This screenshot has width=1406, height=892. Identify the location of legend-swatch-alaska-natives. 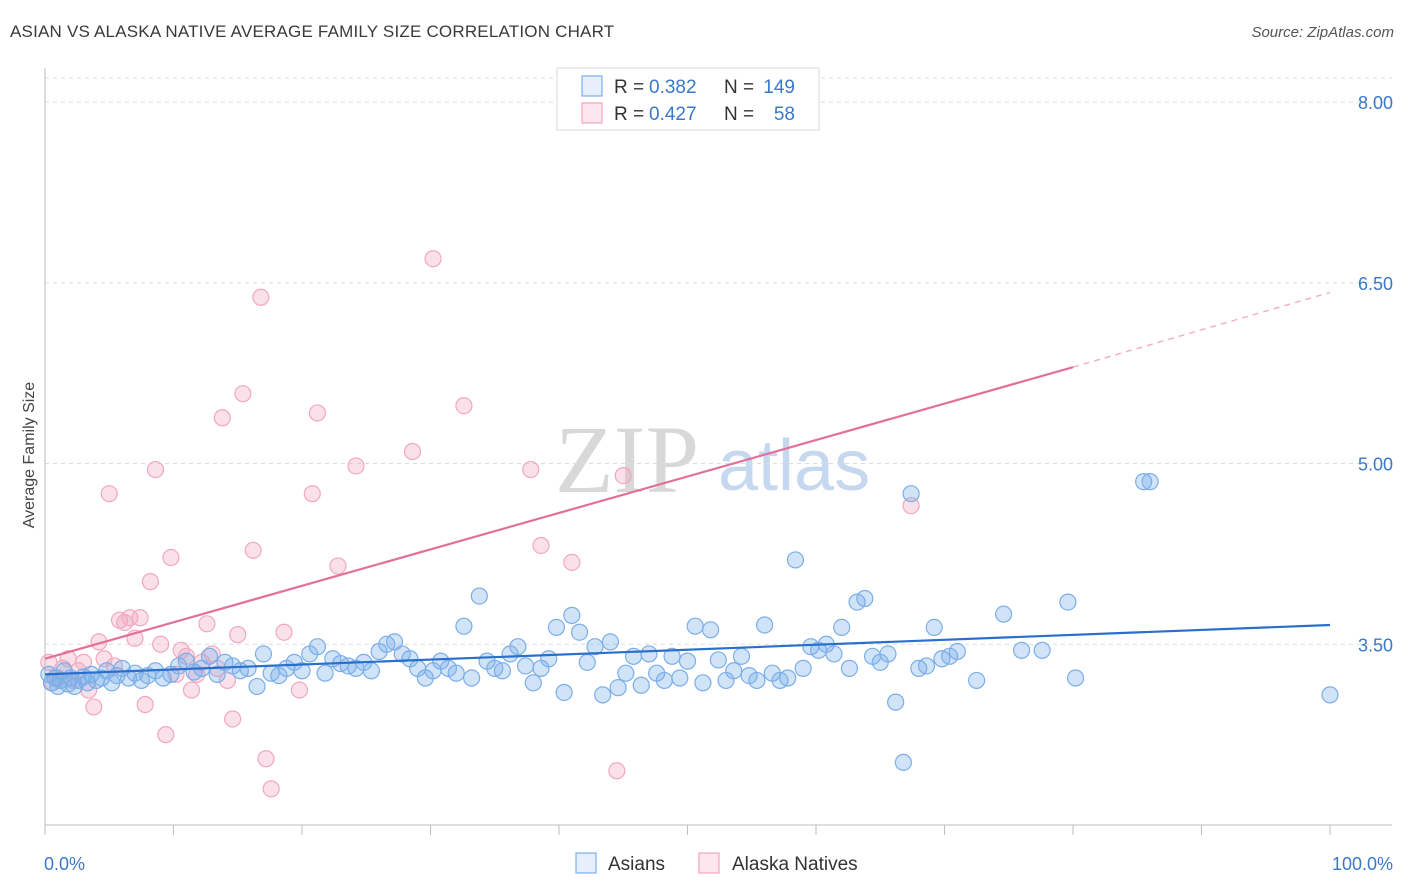
(709, 863).